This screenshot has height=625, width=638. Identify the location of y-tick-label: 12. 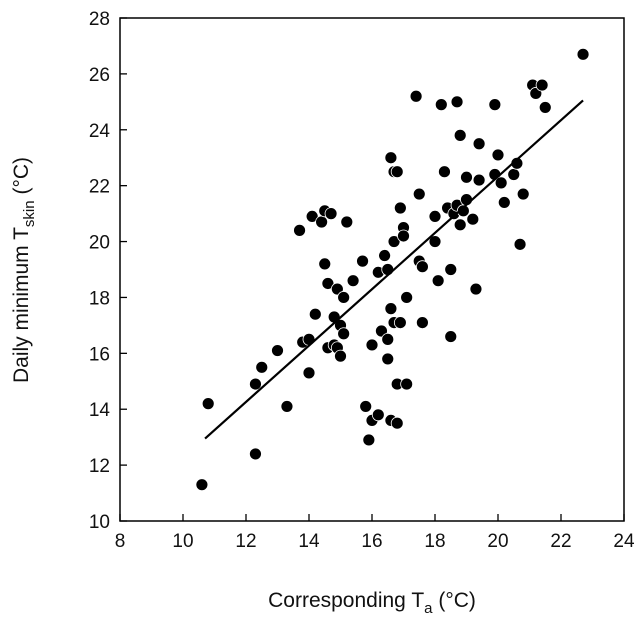
(99, 466).